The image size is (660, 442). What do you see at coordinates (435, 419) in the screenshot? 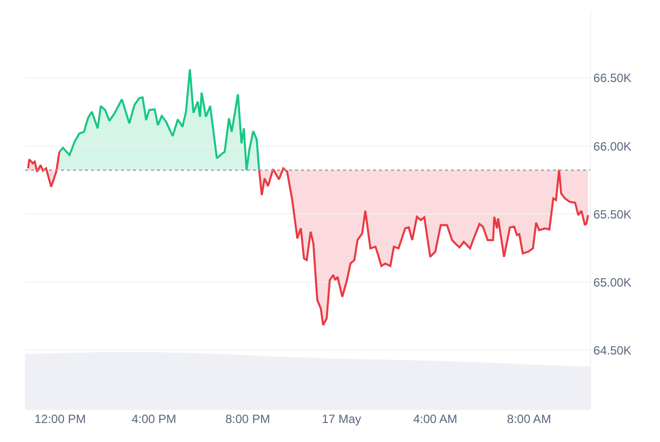
I see `x-tick-label: 4:00 AM` at bounding box center [435, 419].